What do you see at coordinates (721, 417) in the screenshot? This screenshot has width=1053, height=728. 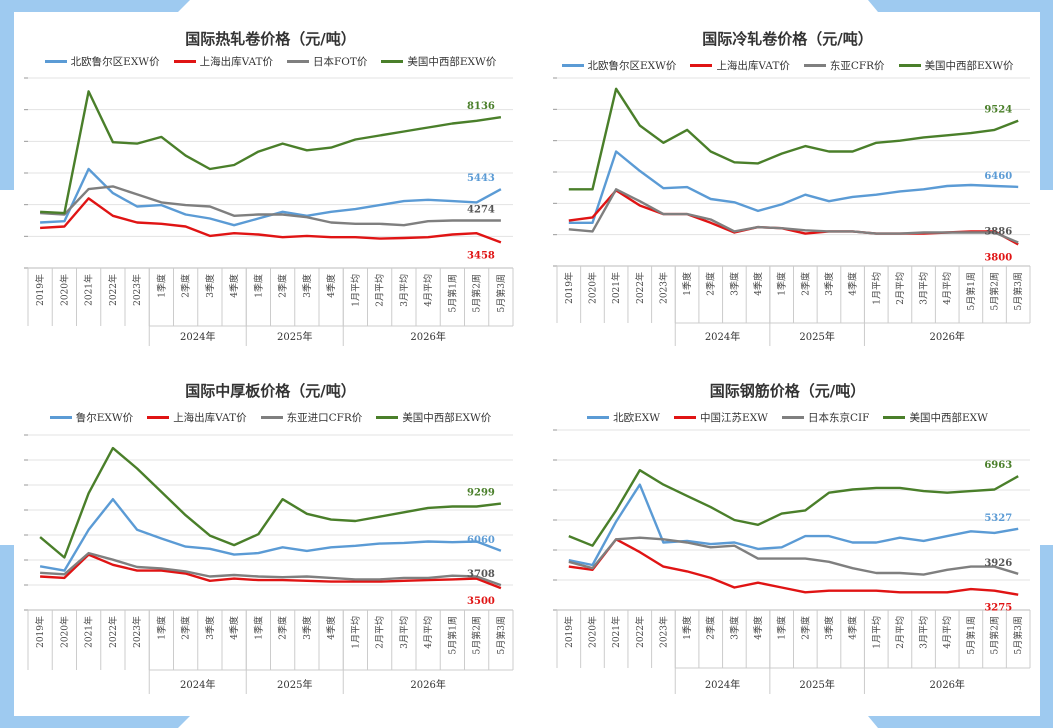 I see `legend-item: 中国江苏EXW` at bounding box center [721, 417].